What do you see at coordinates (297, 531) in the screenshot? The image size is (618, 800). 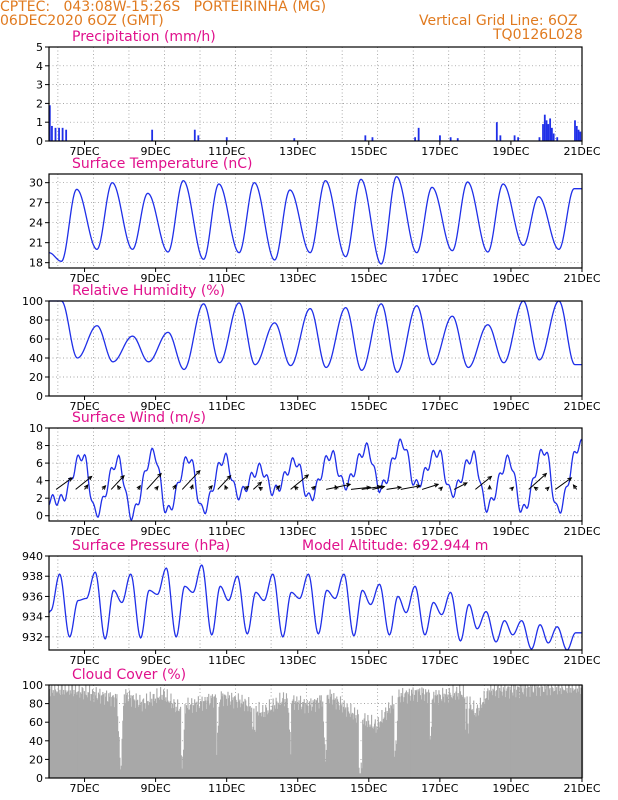 I see `x-tick-label: 13DEC` at bounding box center [297, 531].